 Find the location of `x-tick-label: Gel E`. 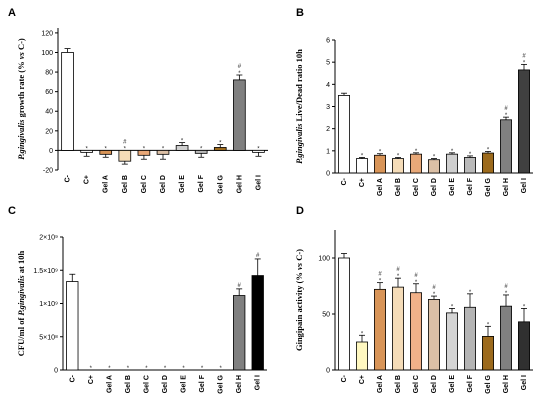

x-tick-label: Gel E is located at coordinates (182, 184).